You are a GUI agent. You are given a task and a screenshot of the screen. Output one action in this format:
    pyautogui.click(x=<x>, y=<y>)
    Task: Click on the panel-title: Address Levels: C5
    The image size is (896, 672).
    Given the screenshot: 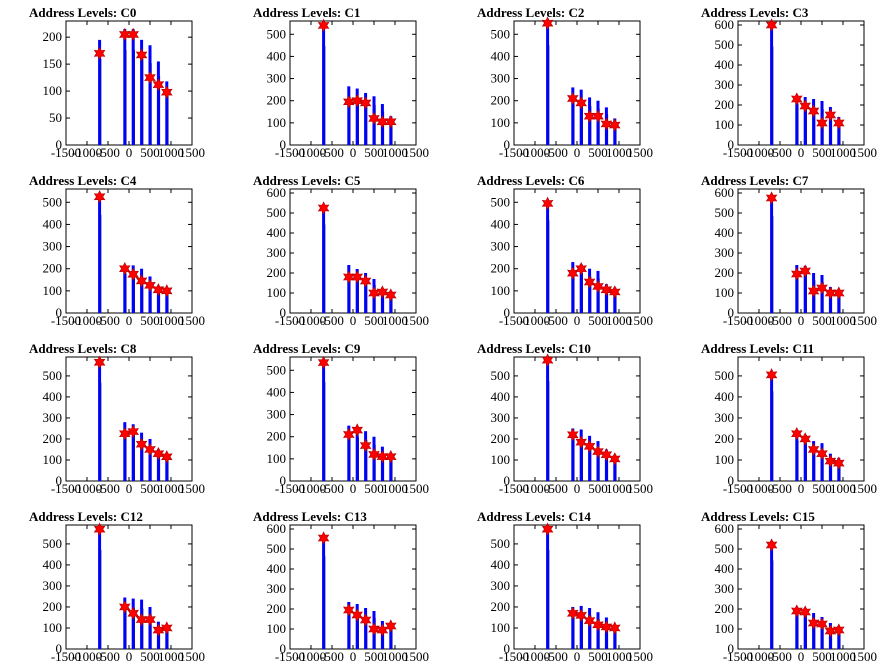 What is the action you would take?
    pyautogui.click(x=307, y=180)
    